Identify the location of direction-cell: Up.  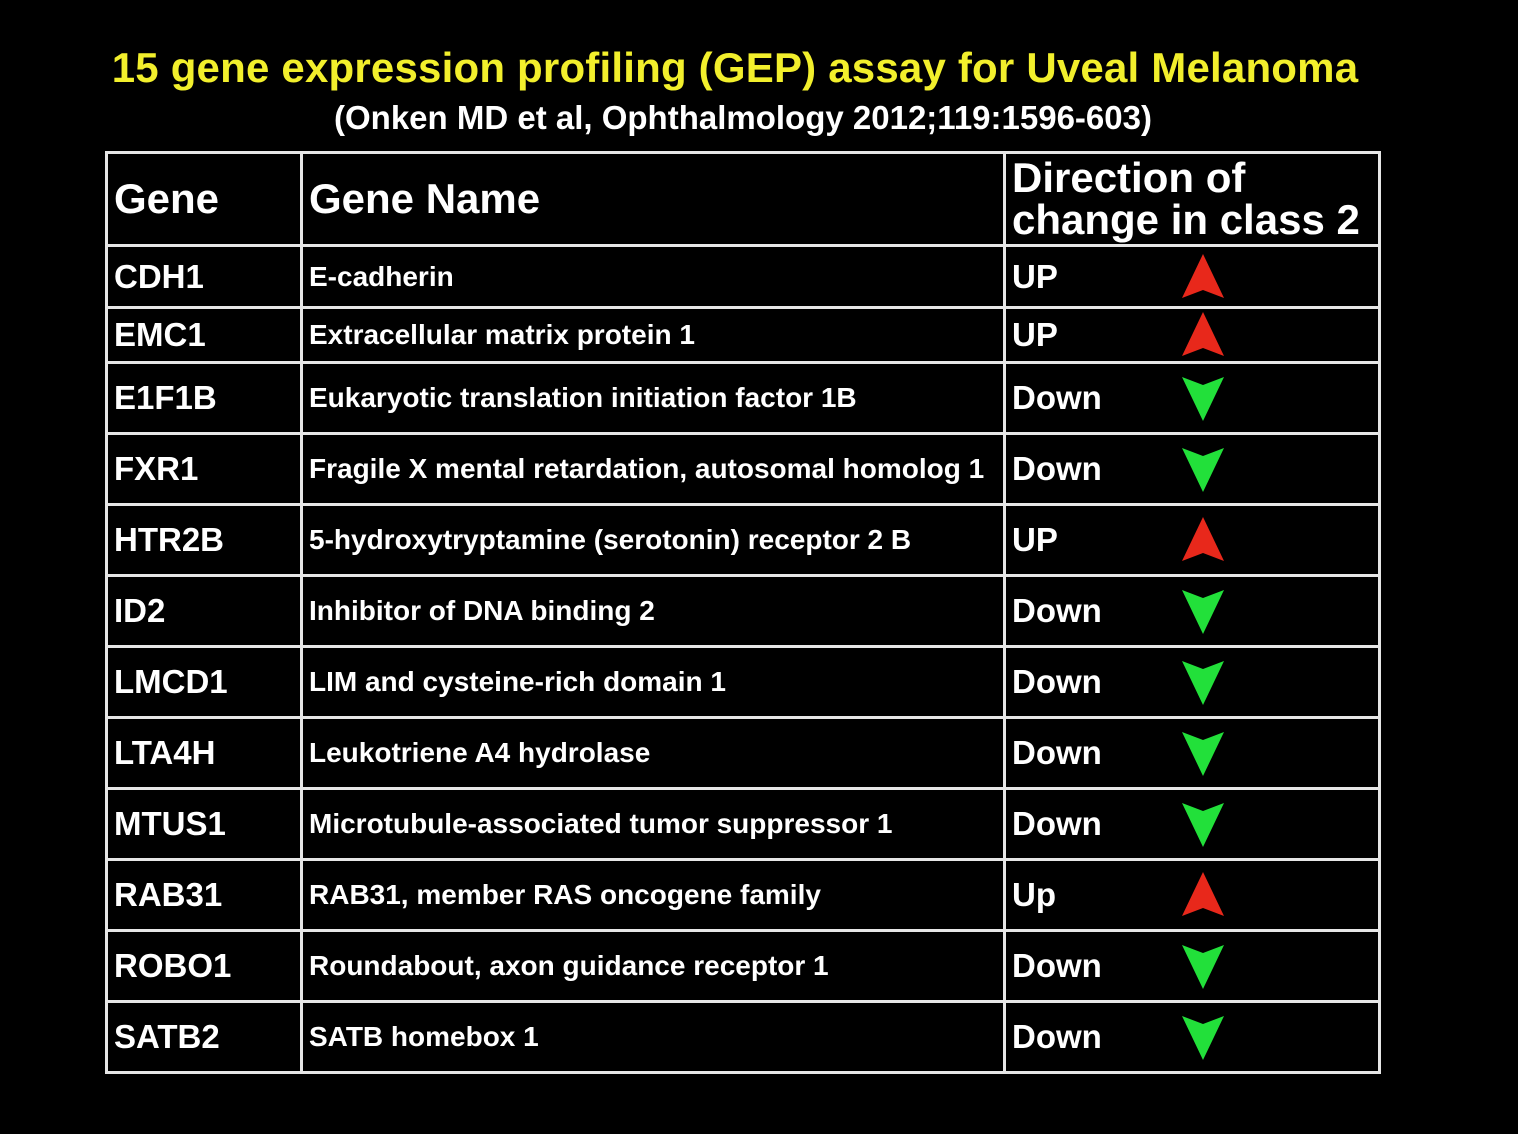
(1192, 895).